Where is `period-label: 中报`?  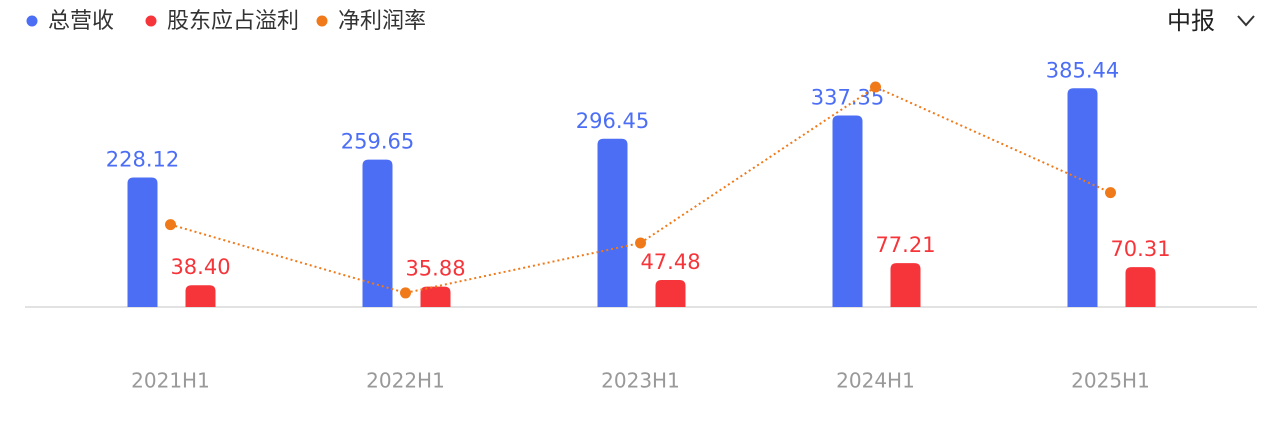
period-label: 中报 is located at coordinates (1191, 21).